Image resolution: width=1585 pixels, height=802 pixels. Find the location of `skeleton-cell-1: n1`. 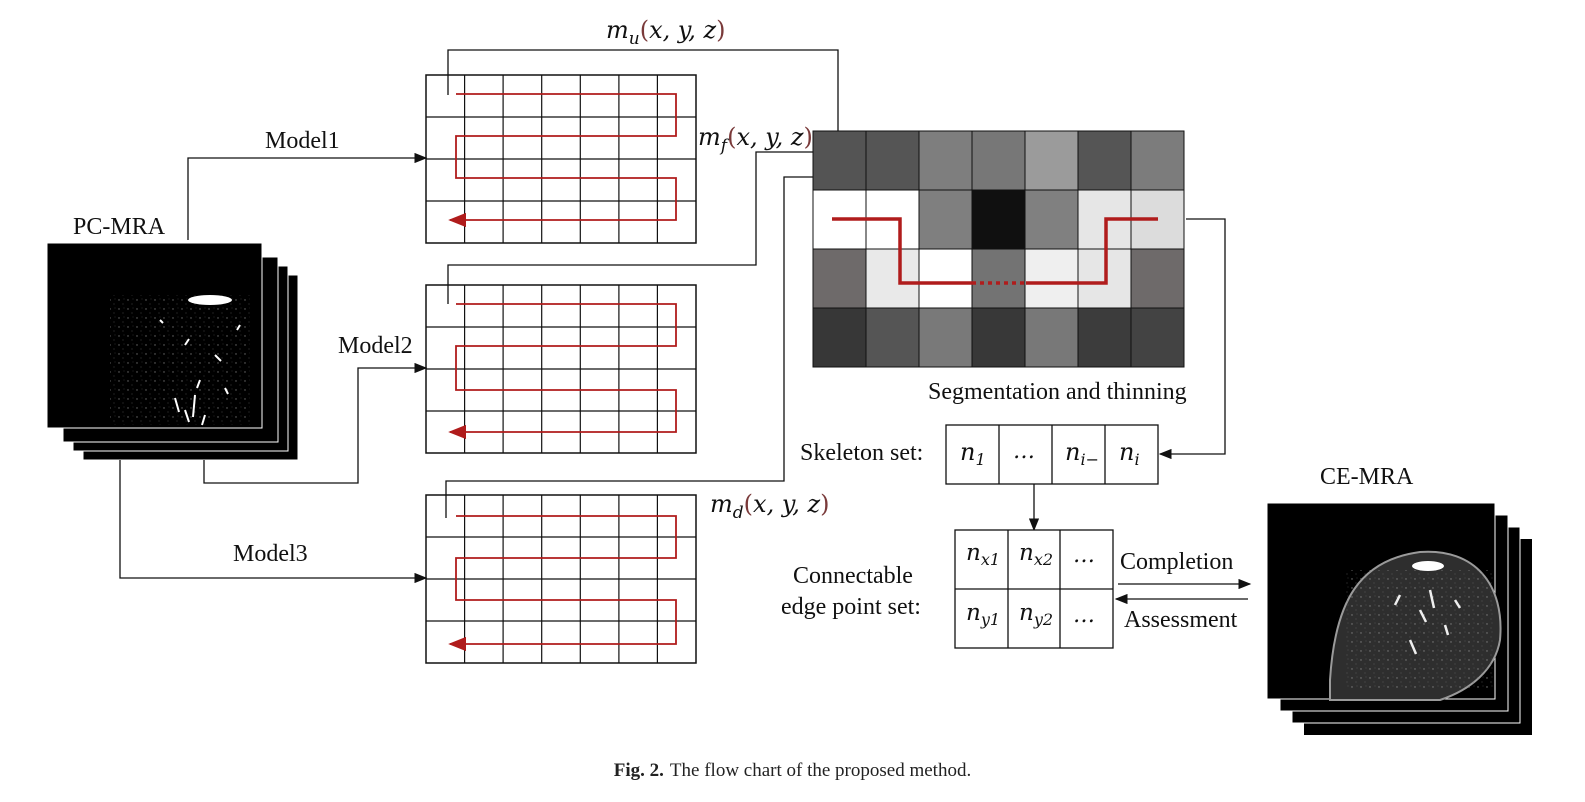

skeleton-cell-1: n1 is located at coordinates (973, 453).